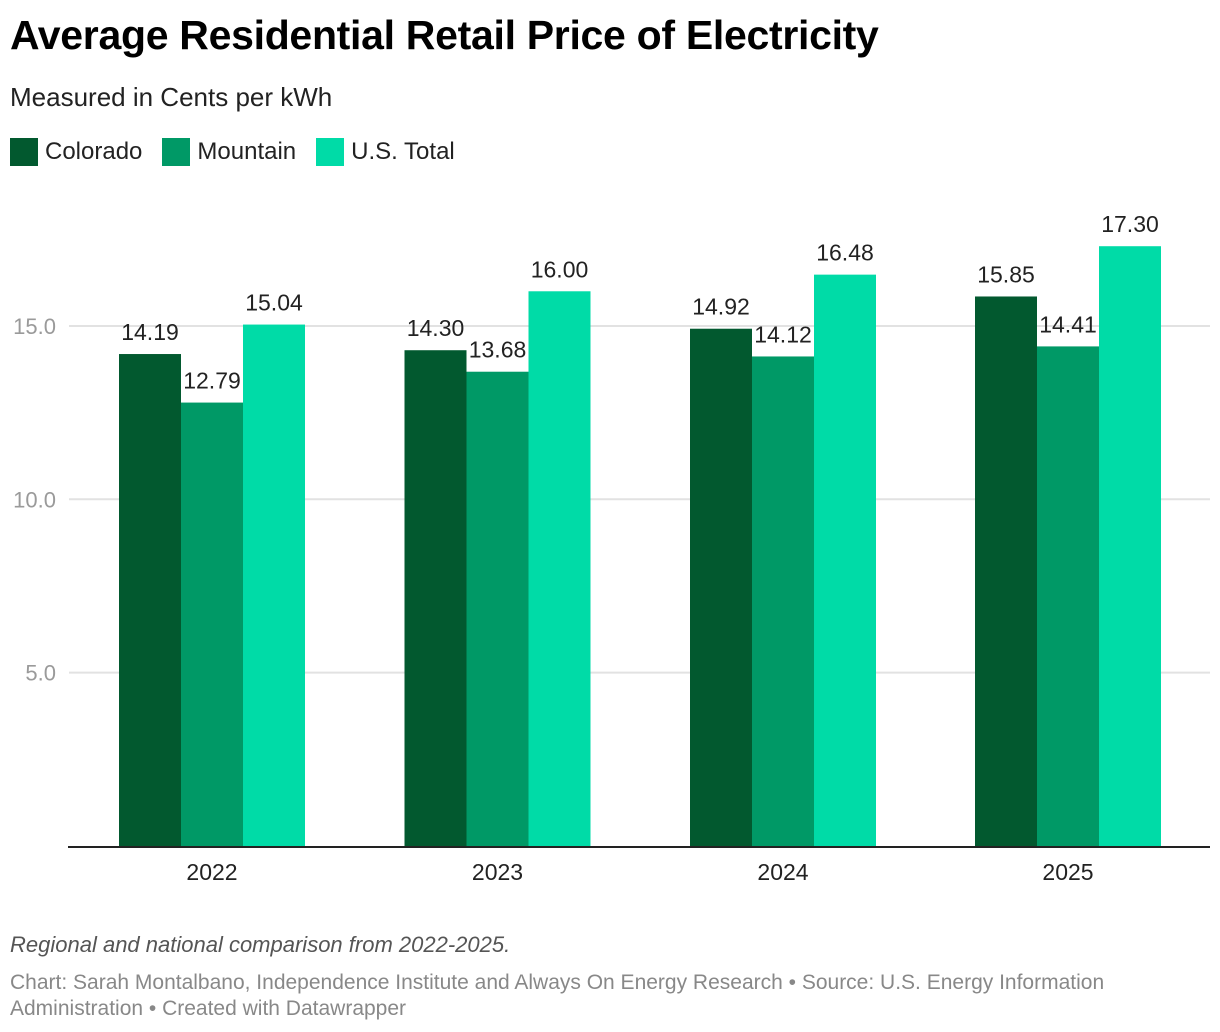 The height and width of the screenshot is (1032, 1220). I want to click on data-label: 16.48, so click(845, 253).